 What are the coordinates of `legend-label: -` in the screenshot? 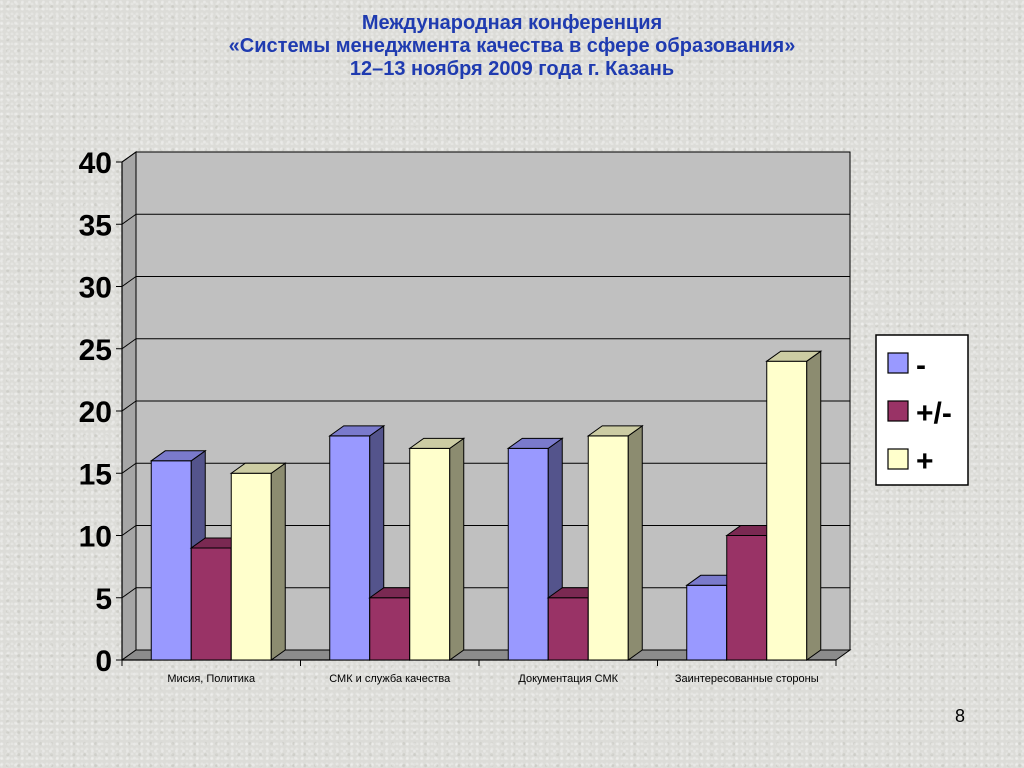 It's located at (921, 365).